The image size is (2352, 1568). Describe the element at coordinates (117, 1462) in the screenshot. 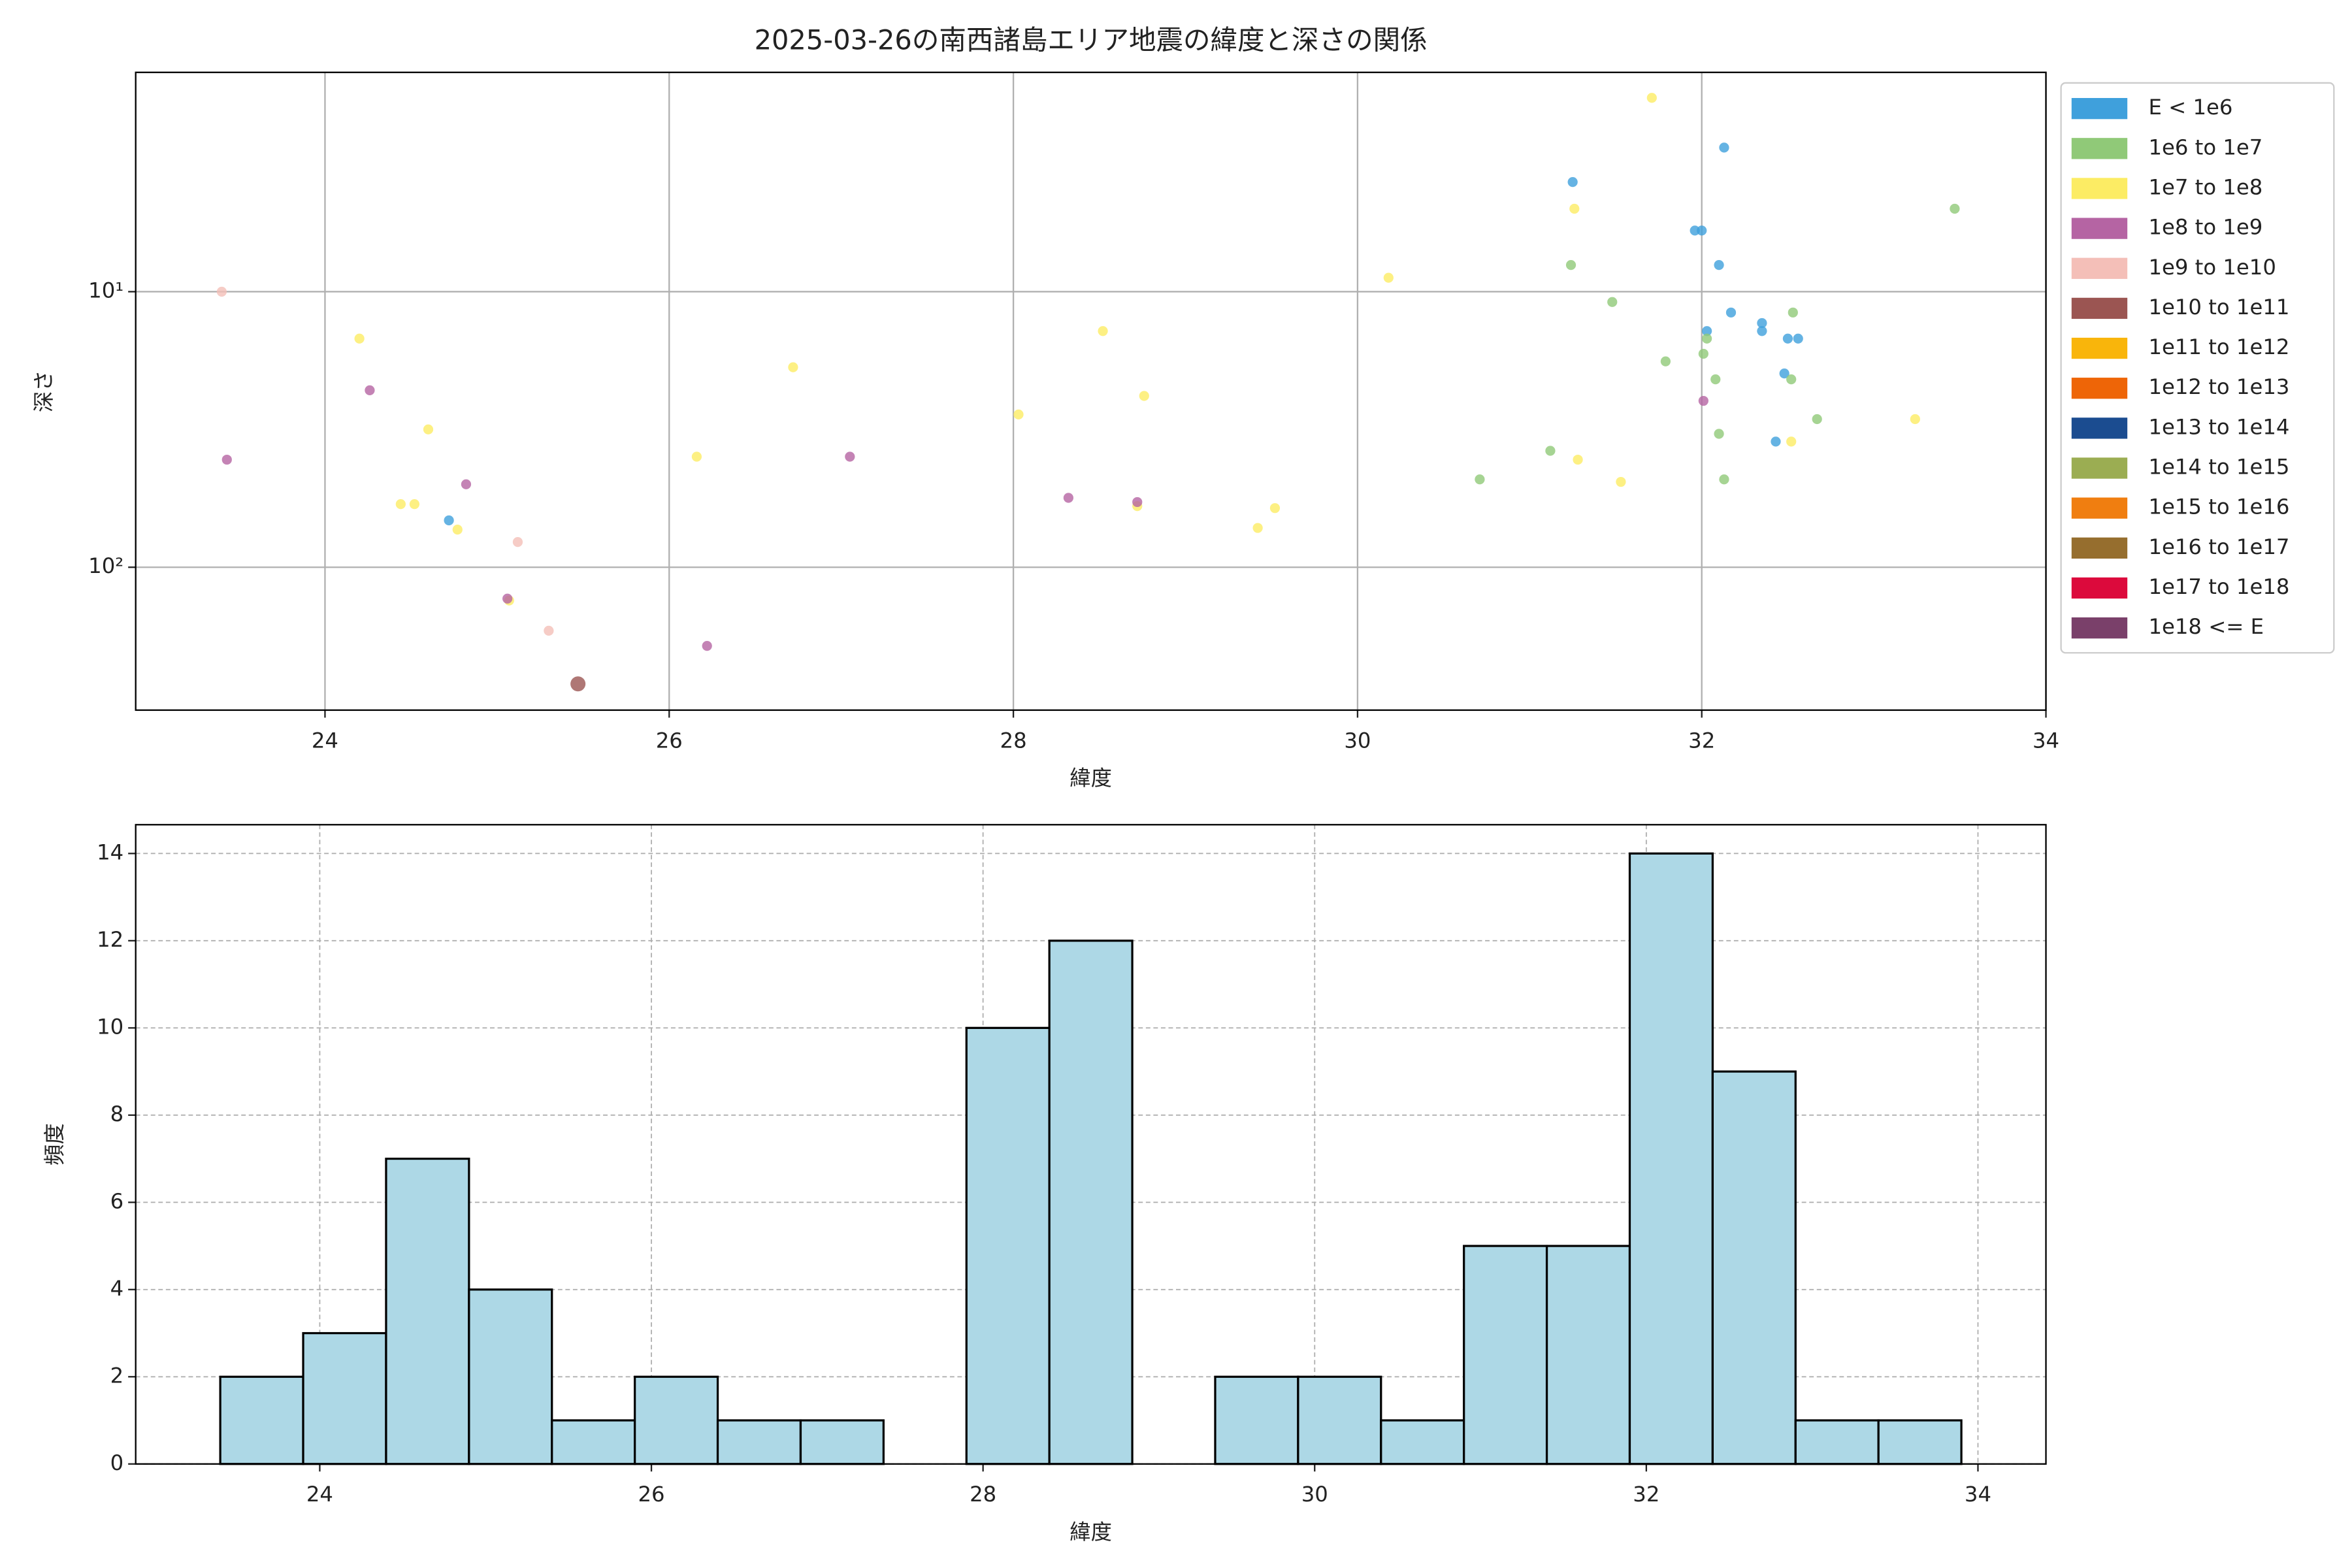

I see `y-tick-label: 0` at that location.